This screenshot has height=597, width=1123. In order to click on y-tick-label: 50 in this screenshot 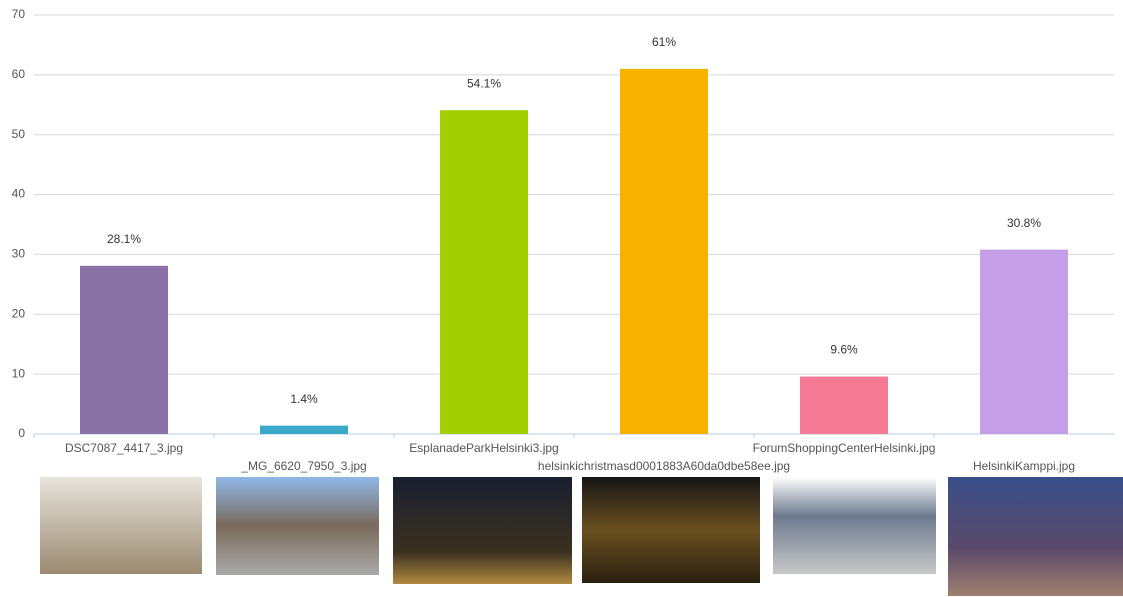, I will do `click(19, 134)`.